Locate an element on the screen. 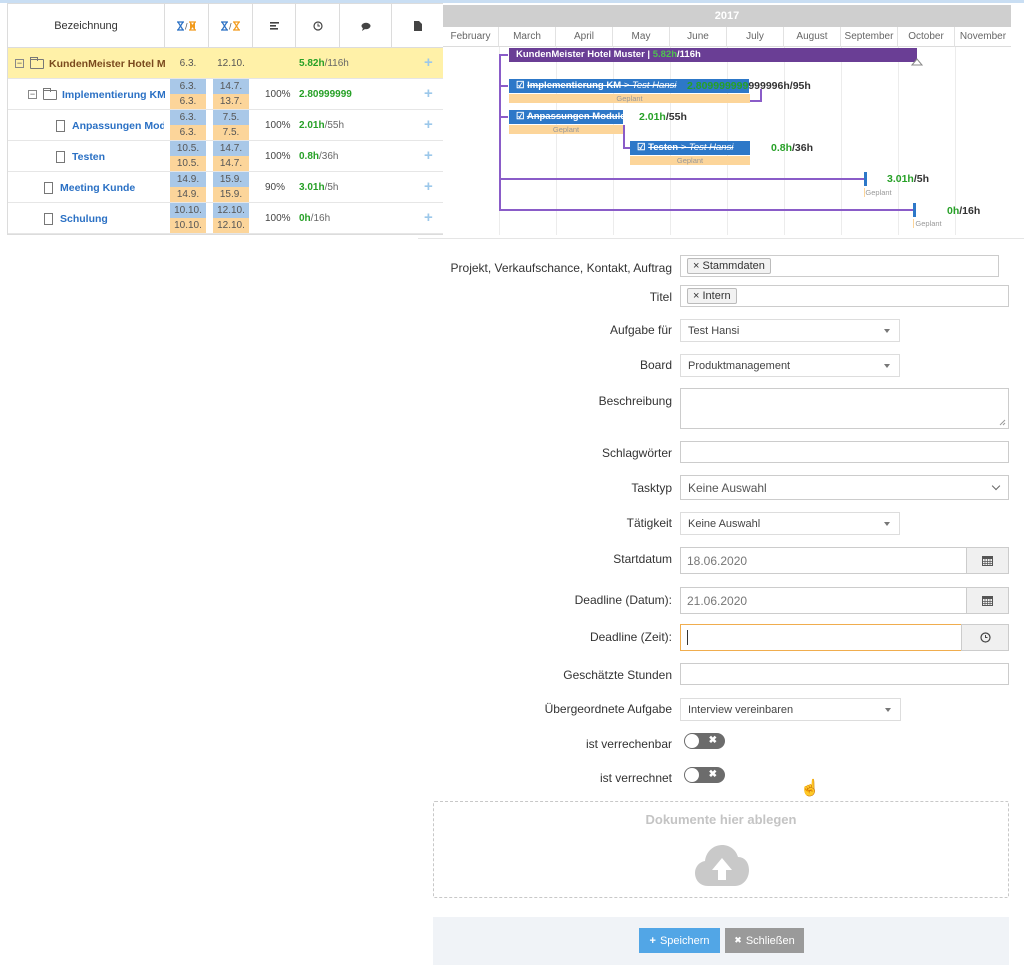 The height and width of the screenshot is (980, 1024). tasktype-select: Keine Auswahl is located at coordinates (844, 487).